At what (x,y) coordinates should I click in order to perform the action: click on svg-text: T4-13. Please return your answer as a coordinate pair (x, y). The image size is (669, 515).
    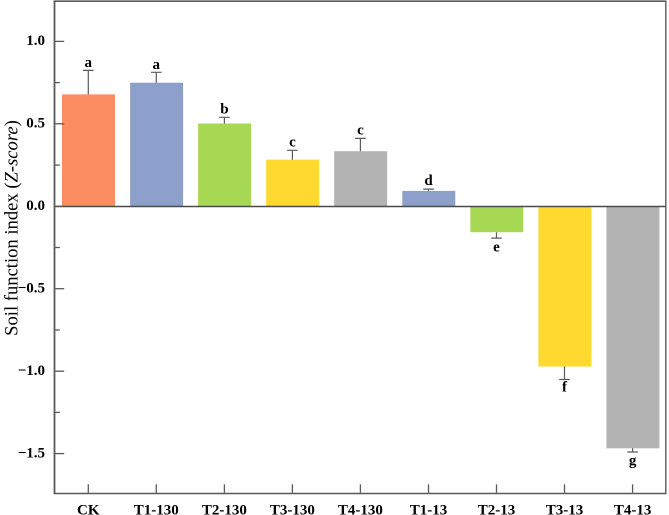
    Looking at the image, I should click on (633, 508).